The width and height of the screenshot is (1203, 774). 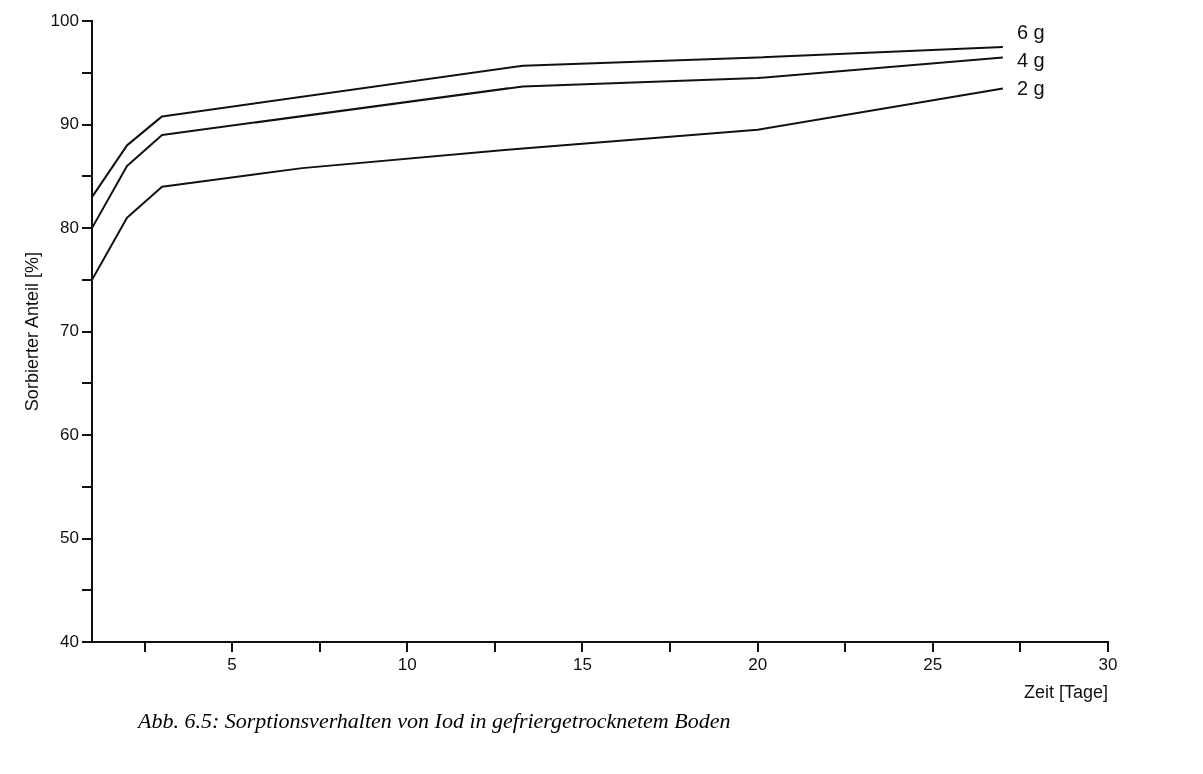 What do you see at coordinates (1030, 59) in the screenshot?
I see `series-label: 4 g` at bounding box center [1030, 59].